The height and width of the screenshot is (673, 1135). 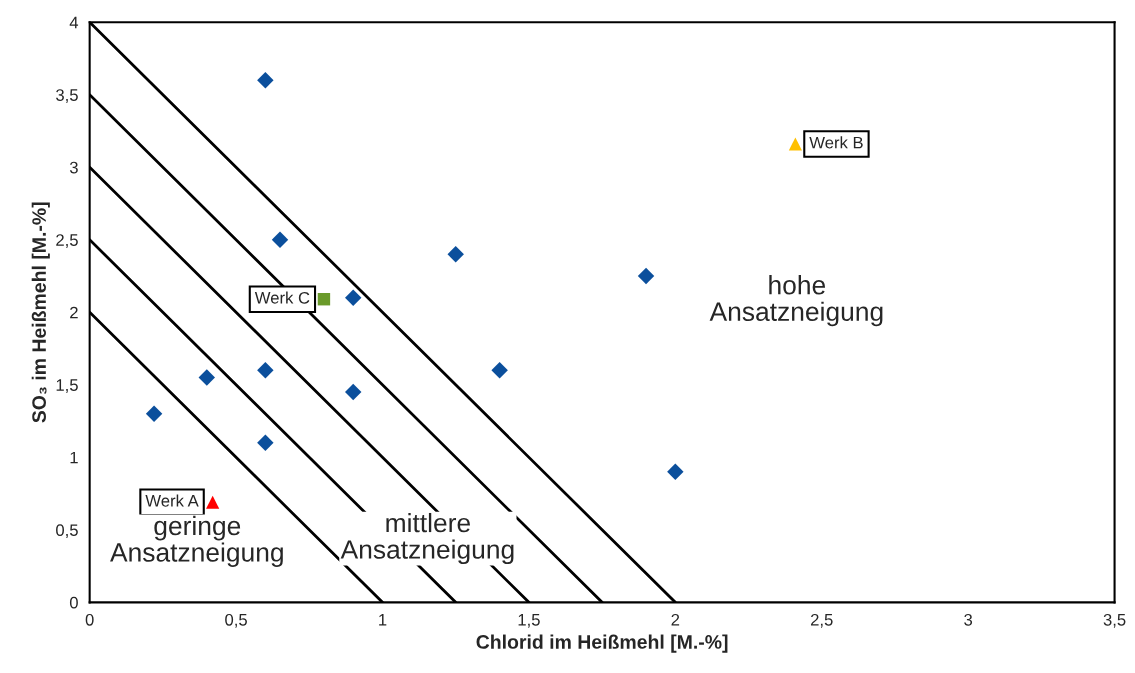 What do you see at coordinates (89, 619) in the screenshot?
I see `x-tick-label: 0` at bounding box center [89, 619].